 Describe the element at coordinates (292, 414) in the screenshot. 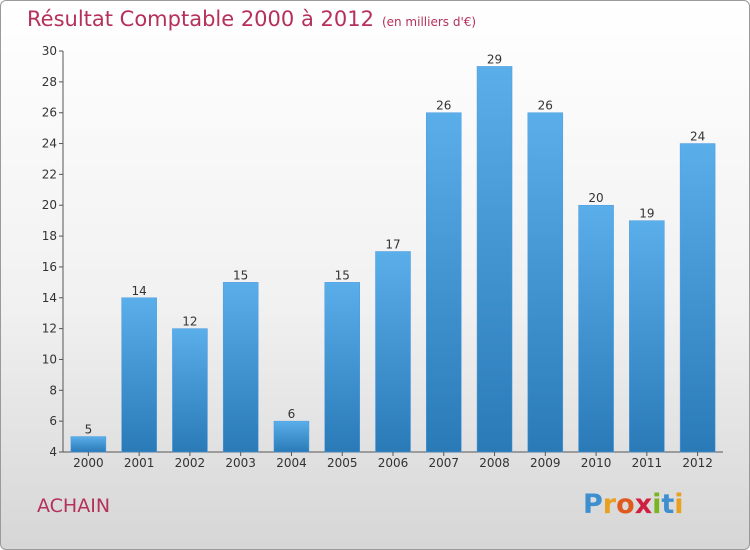

I see `data-label-2004: 6` at that location.